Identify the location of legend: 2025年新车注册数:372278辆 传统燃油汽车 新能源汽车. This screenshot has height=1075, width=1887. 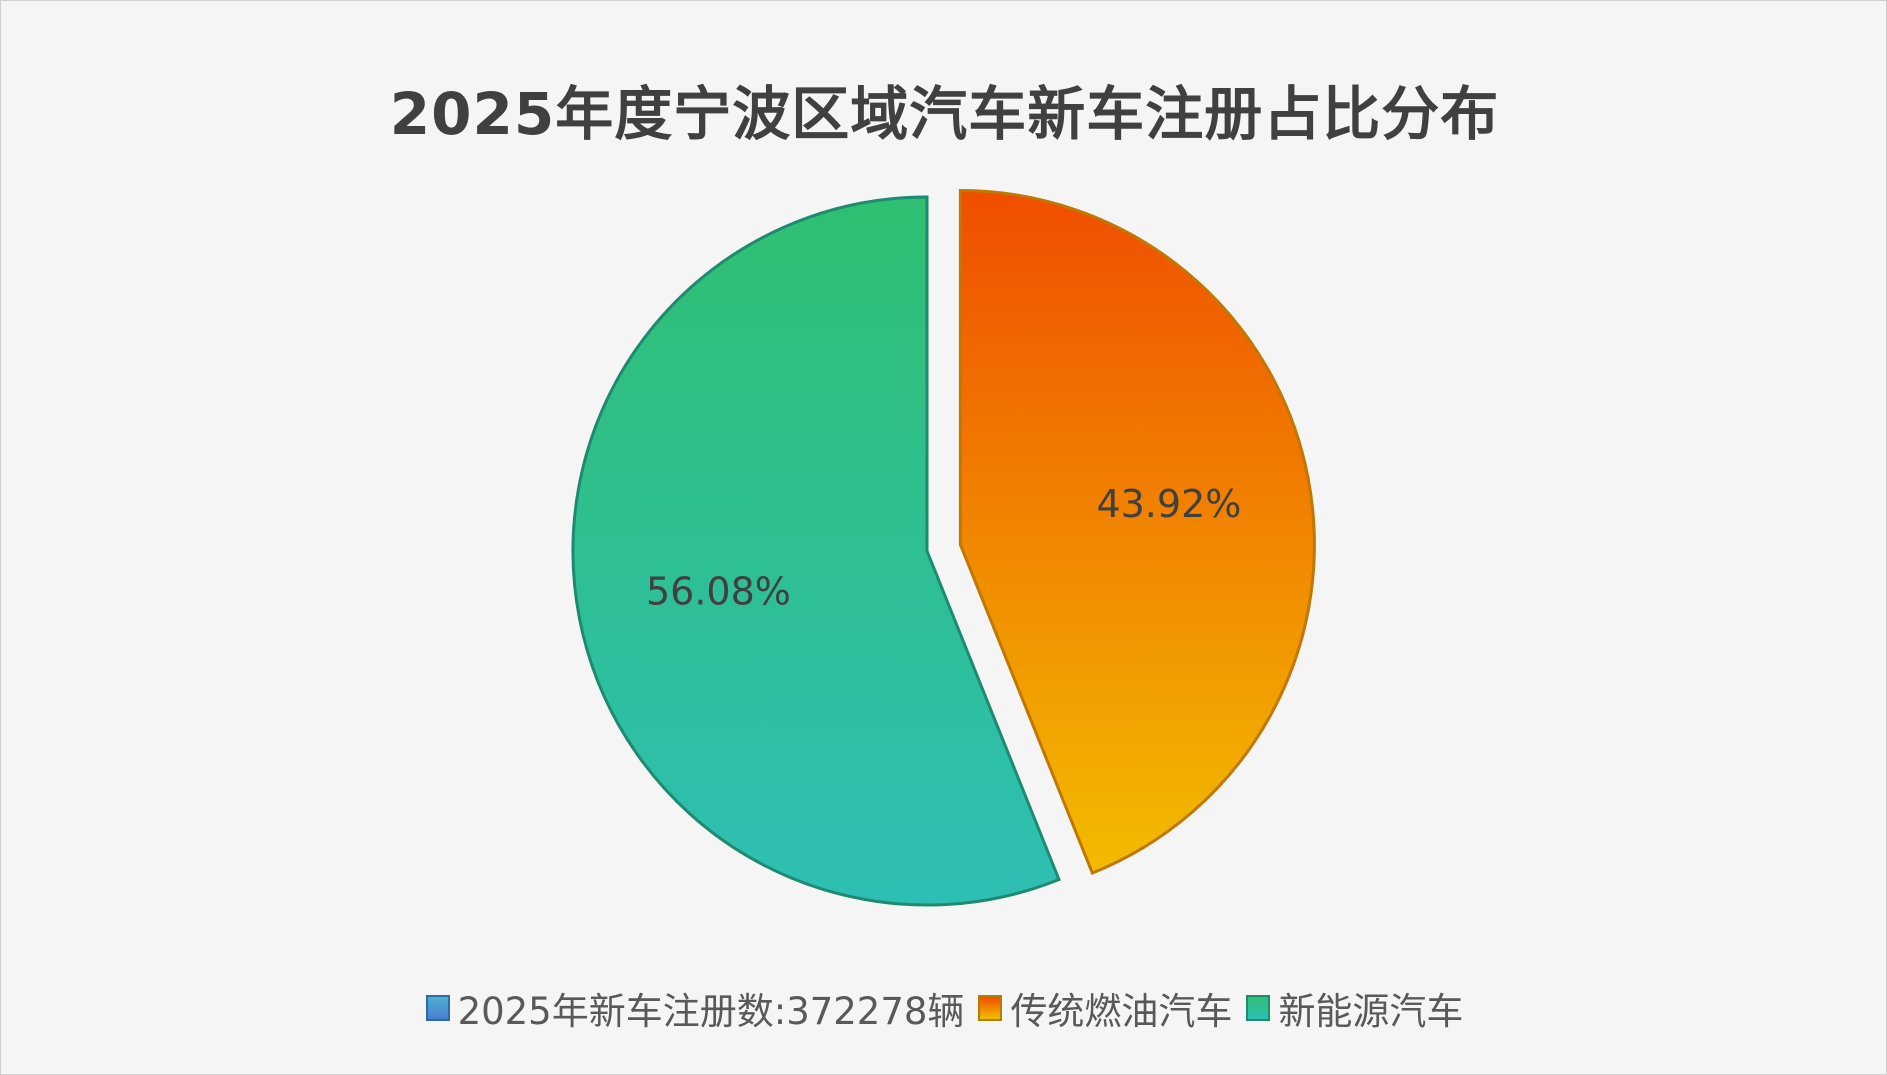
(943, 1008).